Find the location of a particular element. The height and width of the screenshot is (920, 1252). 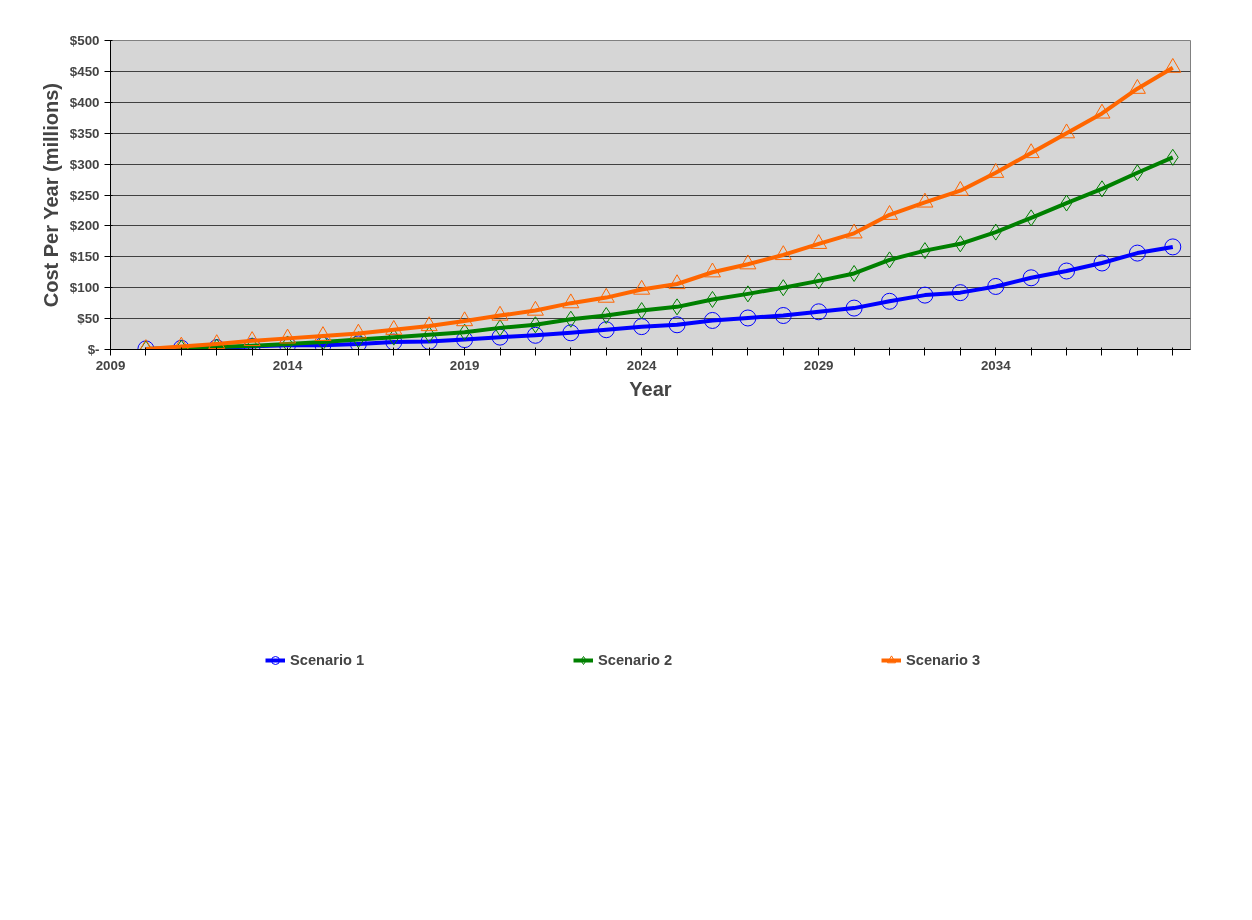

x-tick-label: 2024 is located at coordinates (642, 365).